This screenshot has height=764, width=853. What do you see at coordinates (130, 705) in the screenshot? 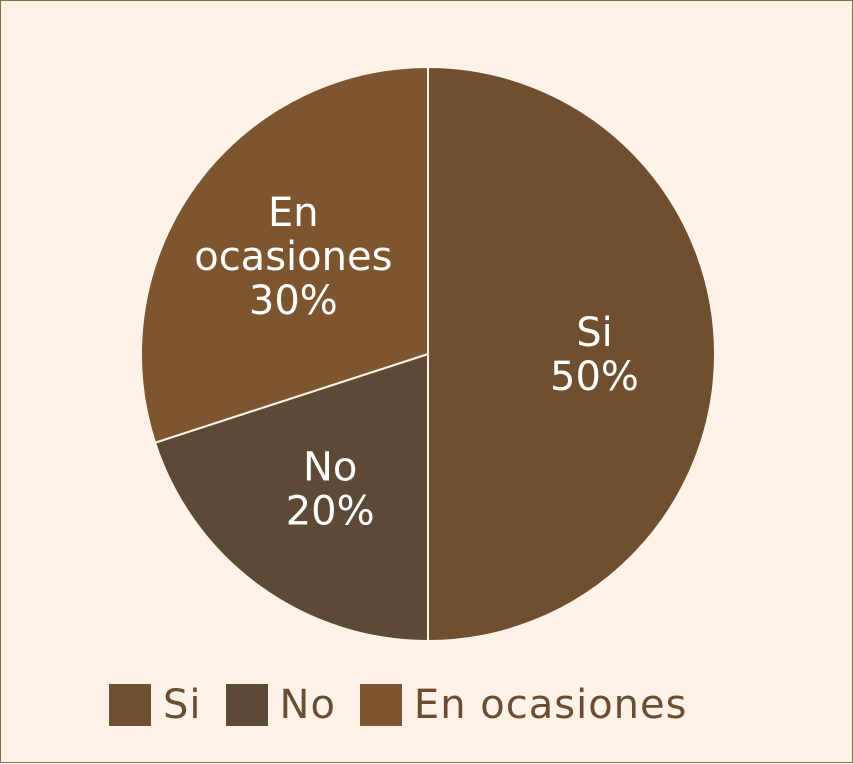
I see `legend-swatch-si` at bounding box center [130, 705].